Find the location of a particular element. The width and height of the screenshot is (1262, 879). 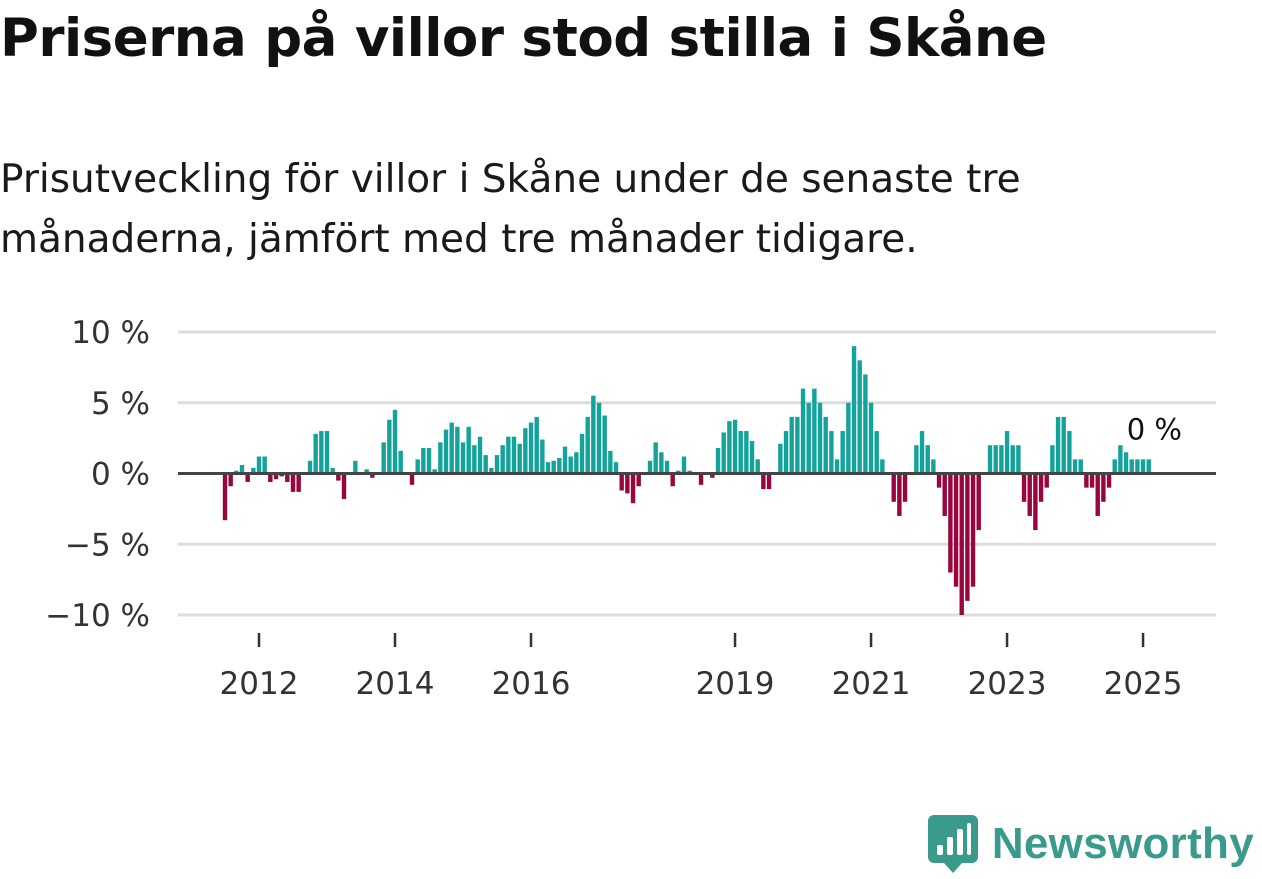

chart-title: Priserna på villor stod stilla i Skåne is located at coordinates (523, 38).